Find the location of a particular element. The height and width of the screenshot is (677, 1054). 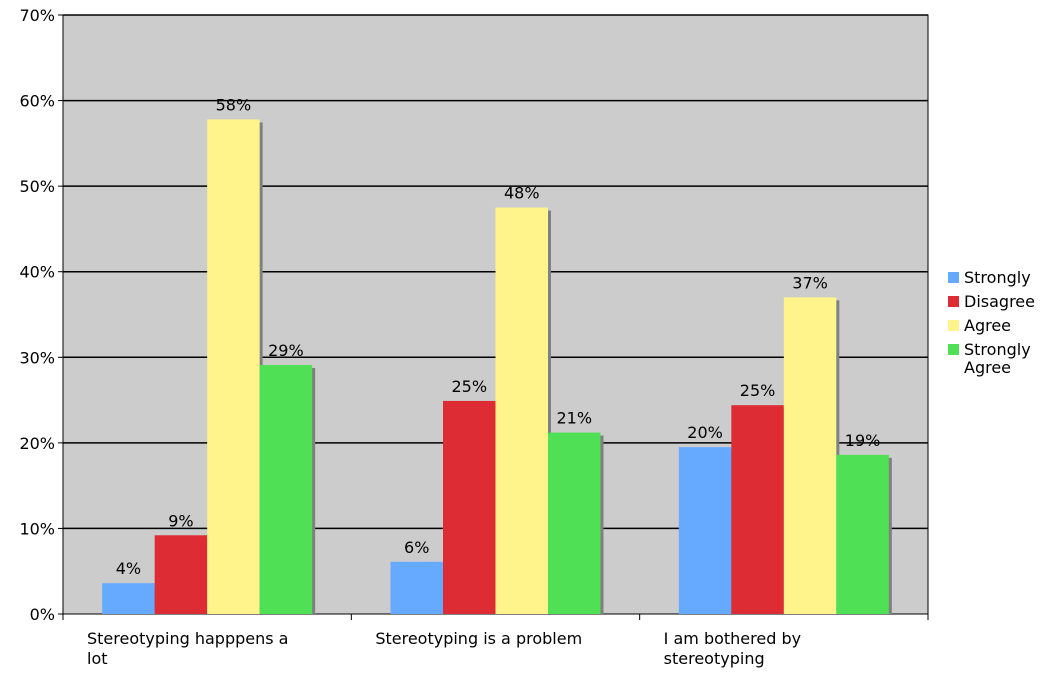

y-tick-label: 30% is located at coordinates (37, 357).